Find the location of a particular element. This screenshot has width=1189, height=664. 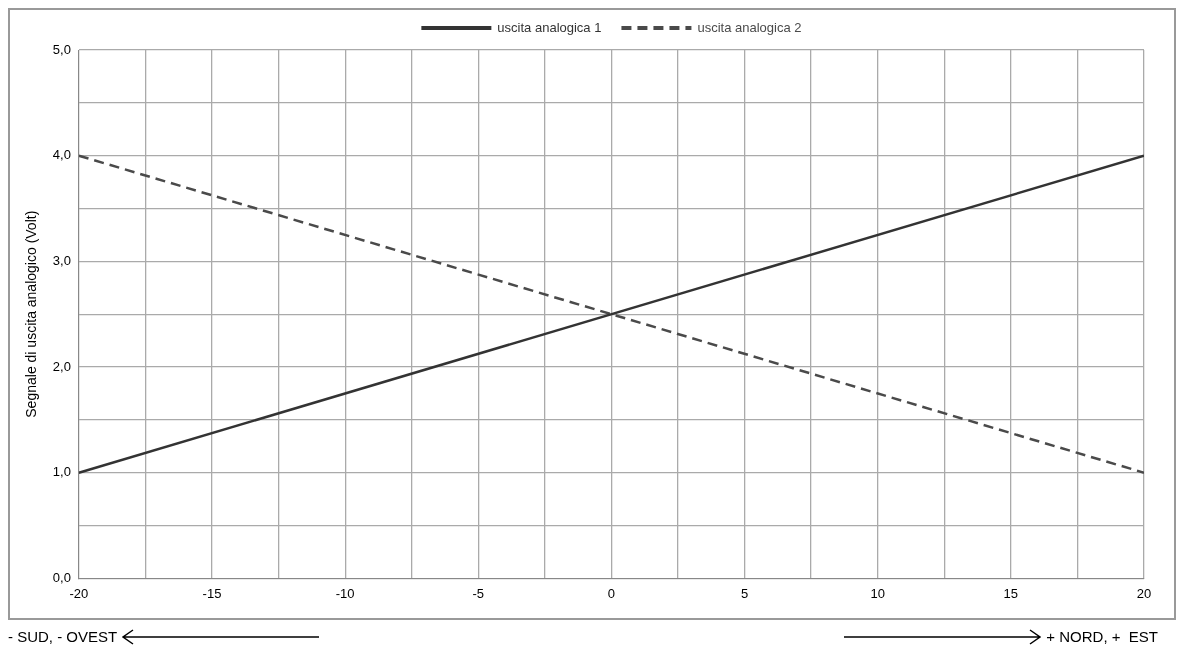

x-tick-label: 20 is located at coordinates (1144, 593).